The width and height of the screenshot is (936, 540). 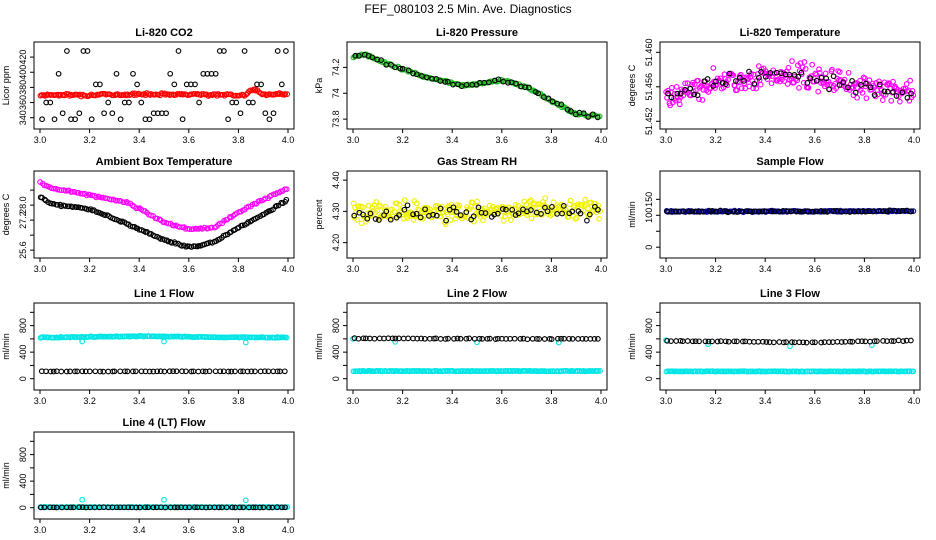 What do you see at coordinates (790, 85) in the screenshot?
I see `plot-frame` at bounding box center [790, 85].